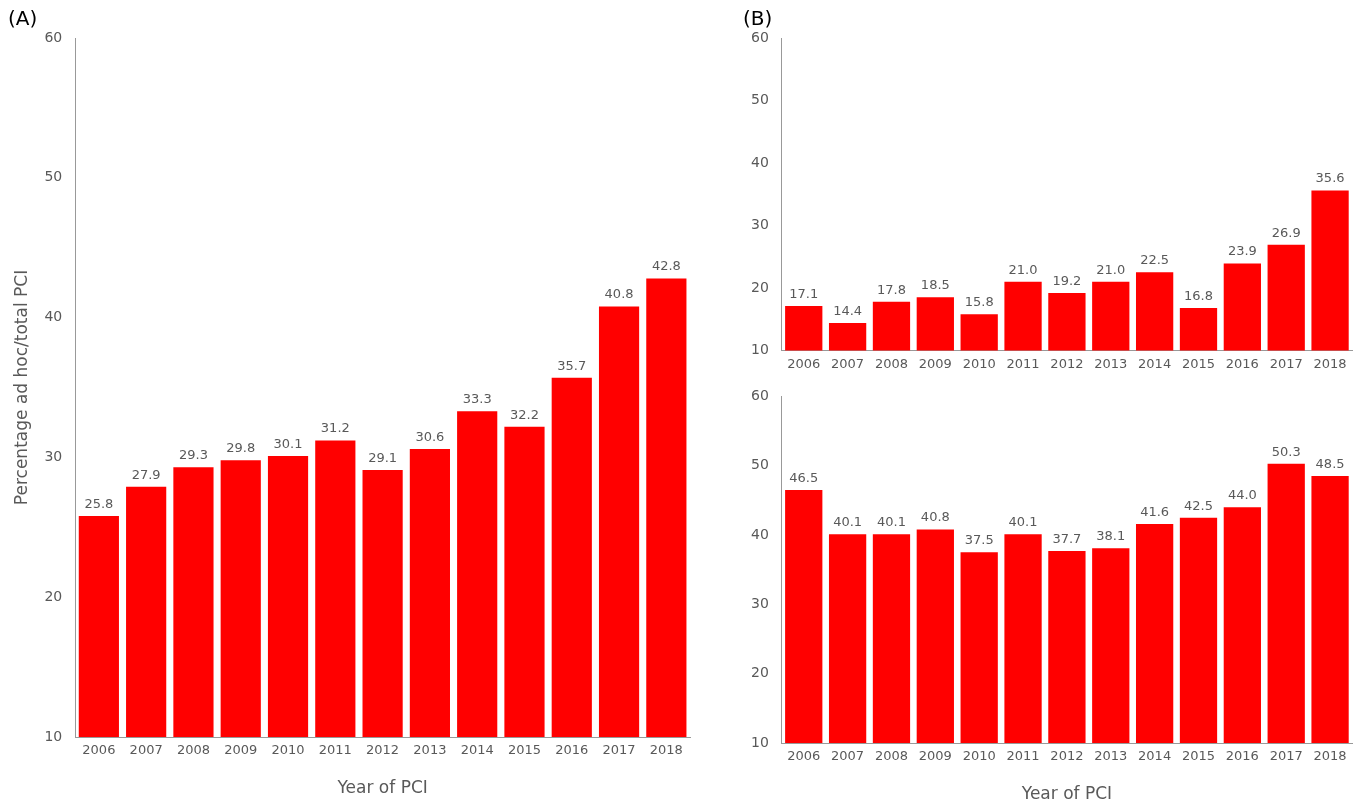  What do you see at coordinates (1111, 536) in the screenshot?
I see `data-label: 38.1` at bounding box center [1111, 536].